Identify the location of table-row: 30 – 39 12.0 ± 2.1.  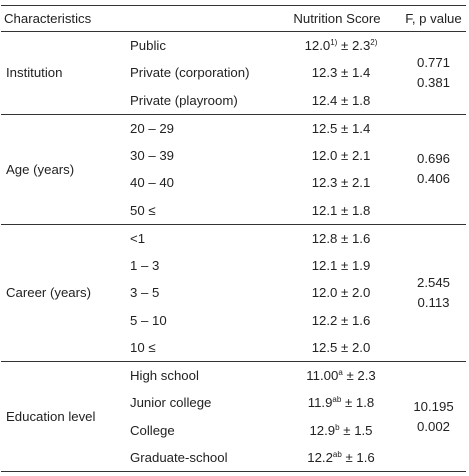
(233, 156).